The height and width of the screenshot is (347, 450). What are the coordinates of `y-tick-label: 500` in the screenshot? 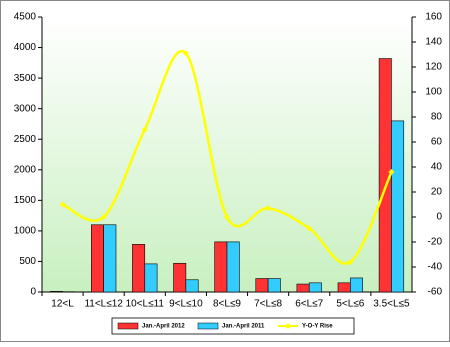 It's located at (27, 261).